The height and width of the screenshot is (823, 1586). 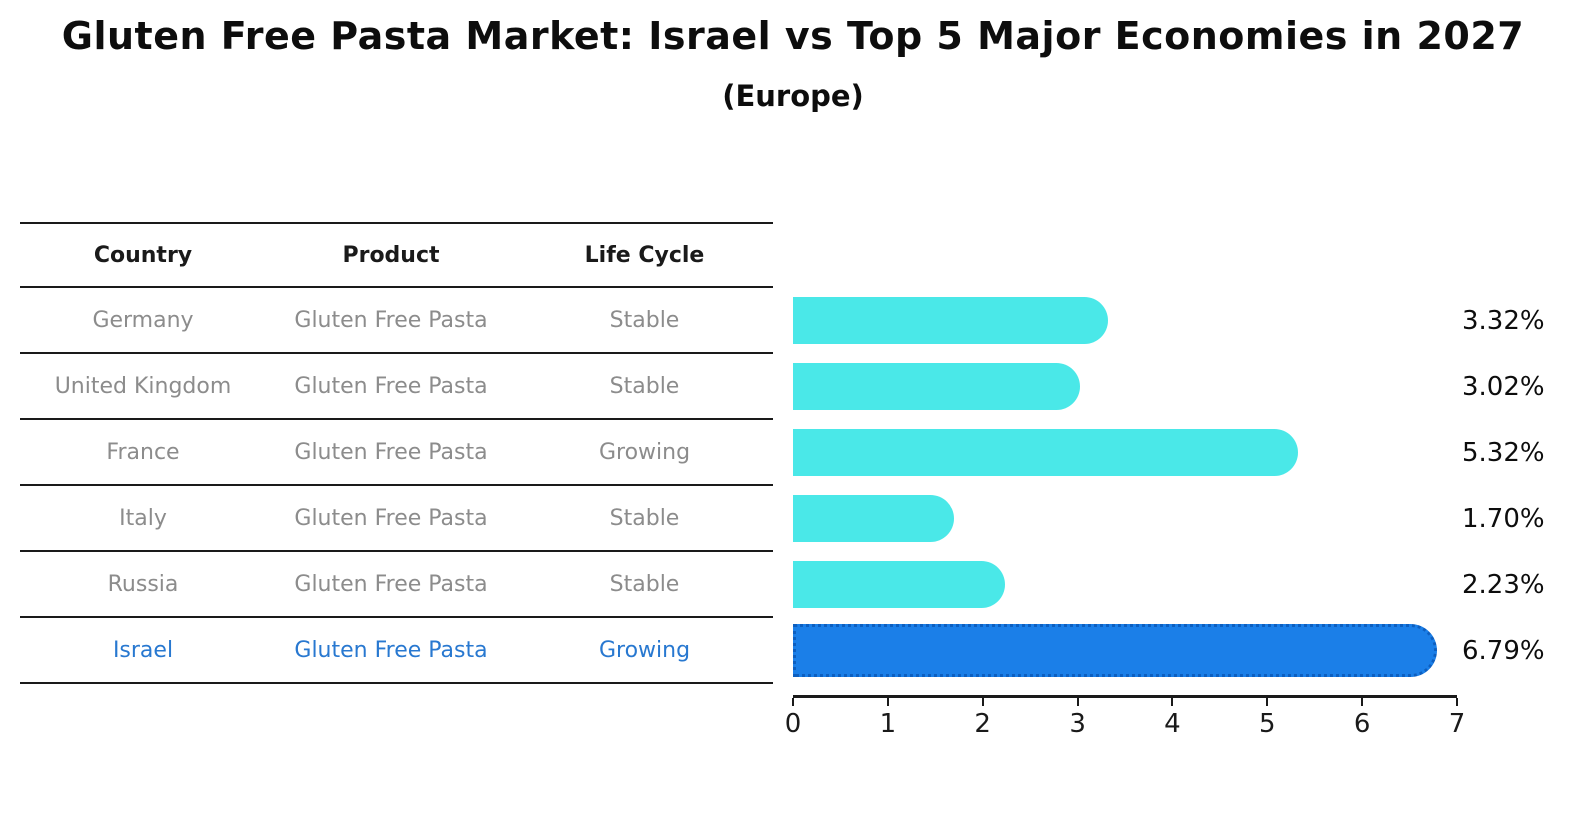 What do you see at coordinates (1172, 724) in the screenshot?
I see `x-tick-label-4: 4` at bounding box center [1172, 724].